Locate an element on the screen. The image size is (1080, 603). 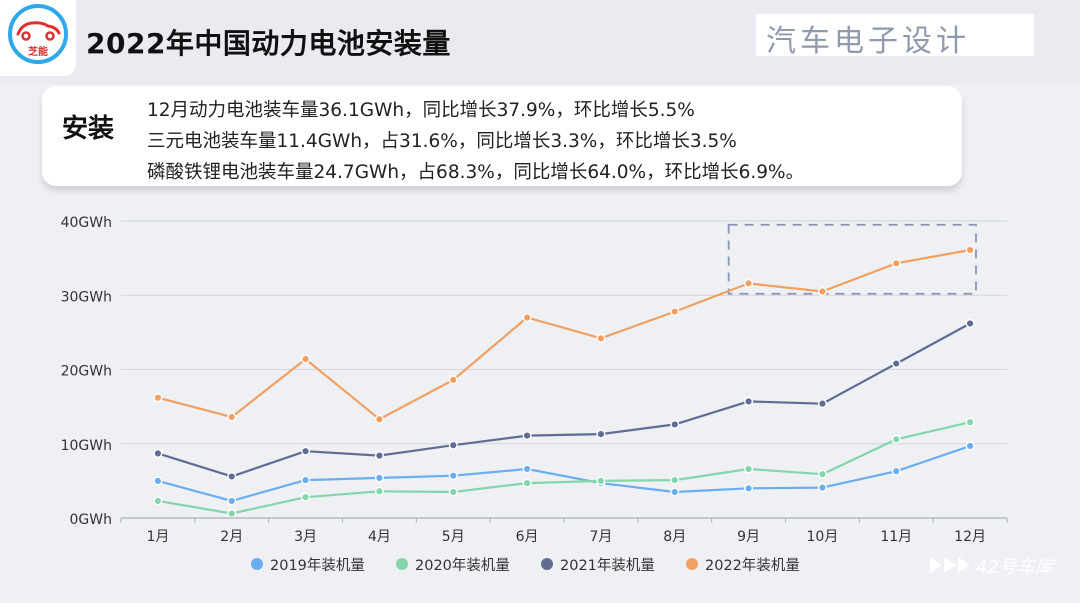
x-tick-label: 6月 is located at coordinates (527, 537).